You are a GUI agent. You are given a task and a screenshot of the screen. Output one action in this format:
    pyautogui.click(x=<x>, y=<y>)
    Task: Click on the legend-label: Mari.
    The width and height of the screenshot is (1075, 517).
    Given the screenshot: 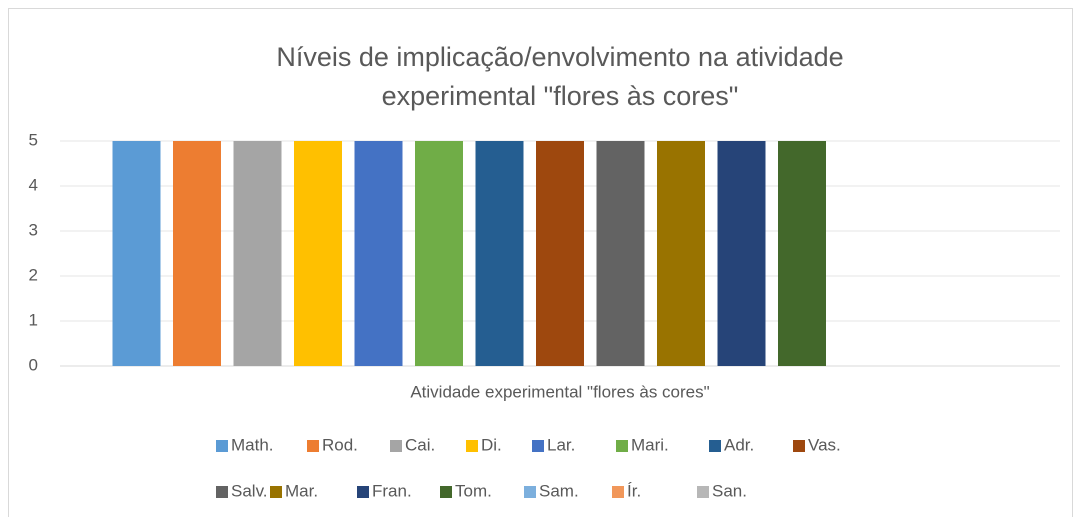 What is the action you would take?
    pyautogui.click(x=650, y=444)
    